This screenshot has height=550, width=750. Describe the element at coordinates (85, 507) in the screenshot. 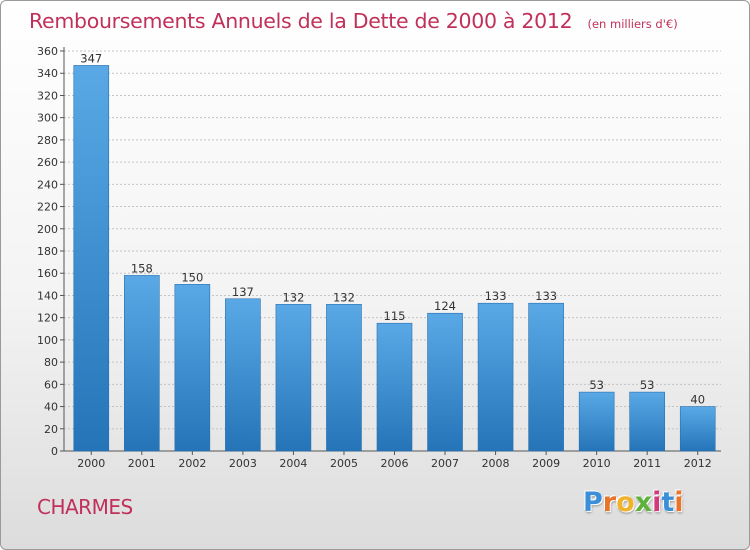

I see `commune-name: CHARMES` at that location.